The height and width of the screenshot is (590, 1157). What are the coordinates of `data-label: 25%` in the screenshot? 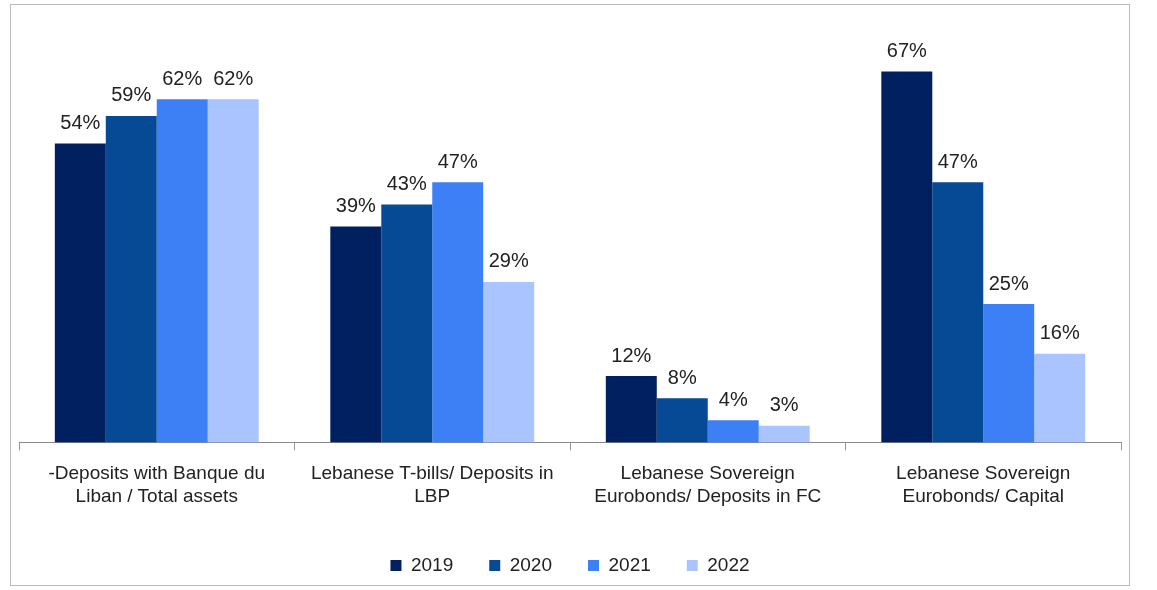 It's located at (1008, 282).